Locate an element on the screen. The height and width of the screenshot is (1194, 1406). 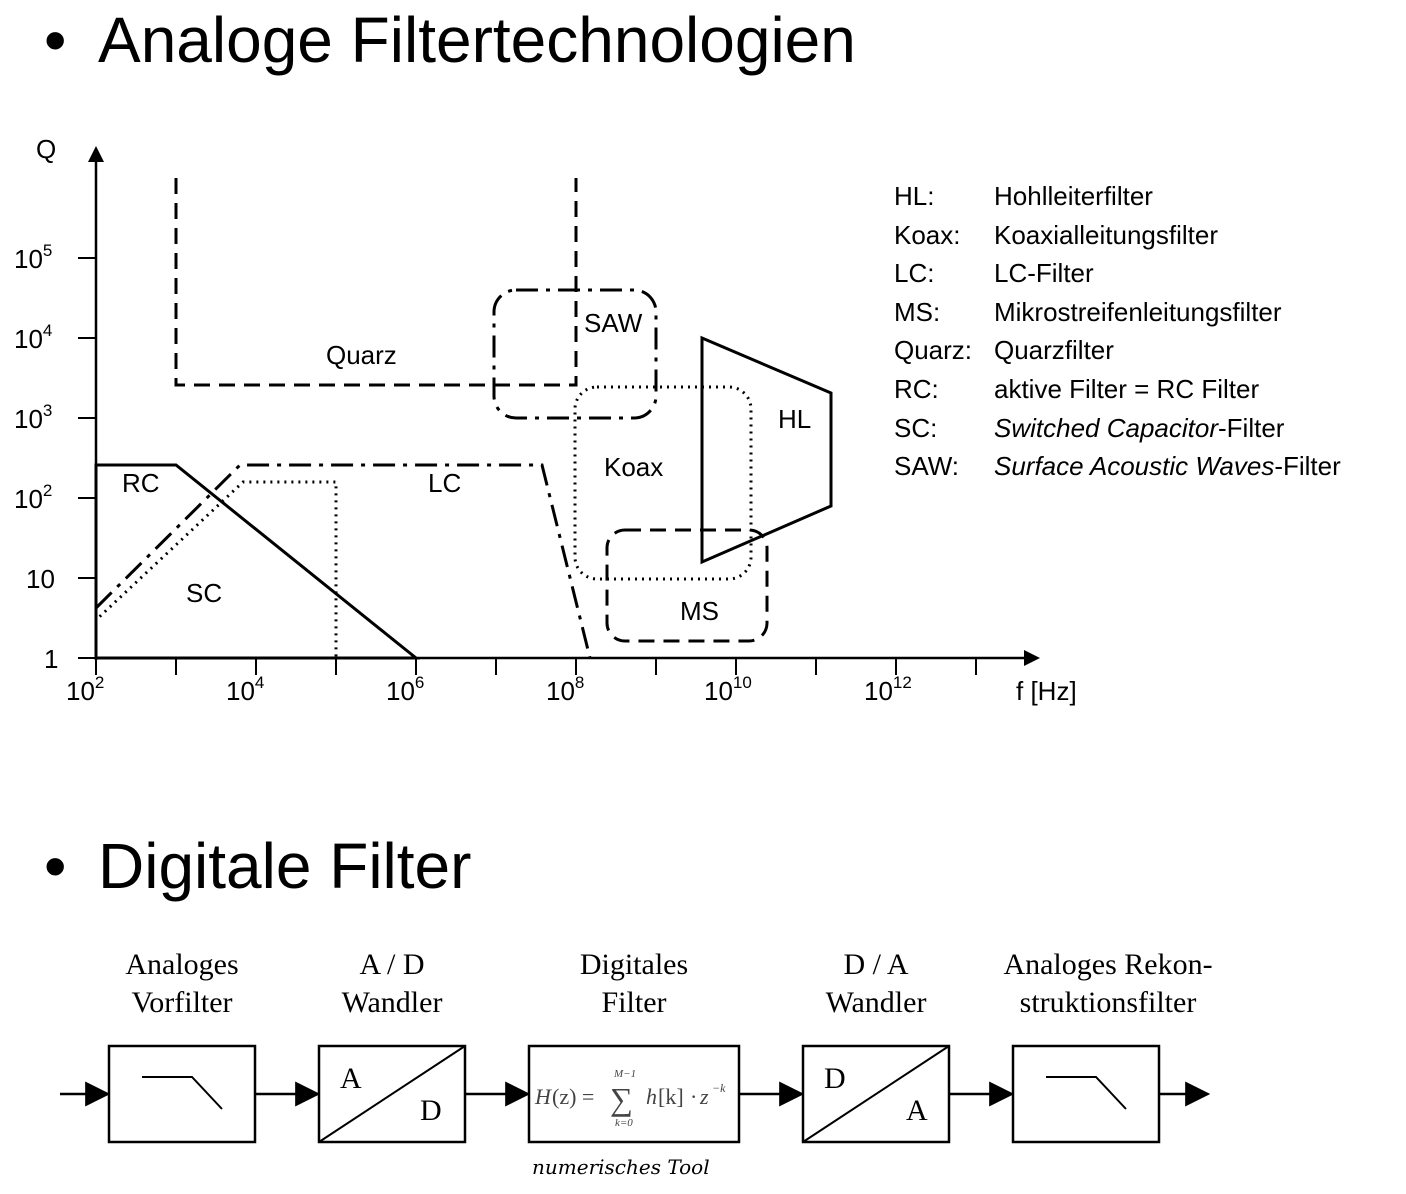
region-label-hl: HL is located at coordinates (794, 419).